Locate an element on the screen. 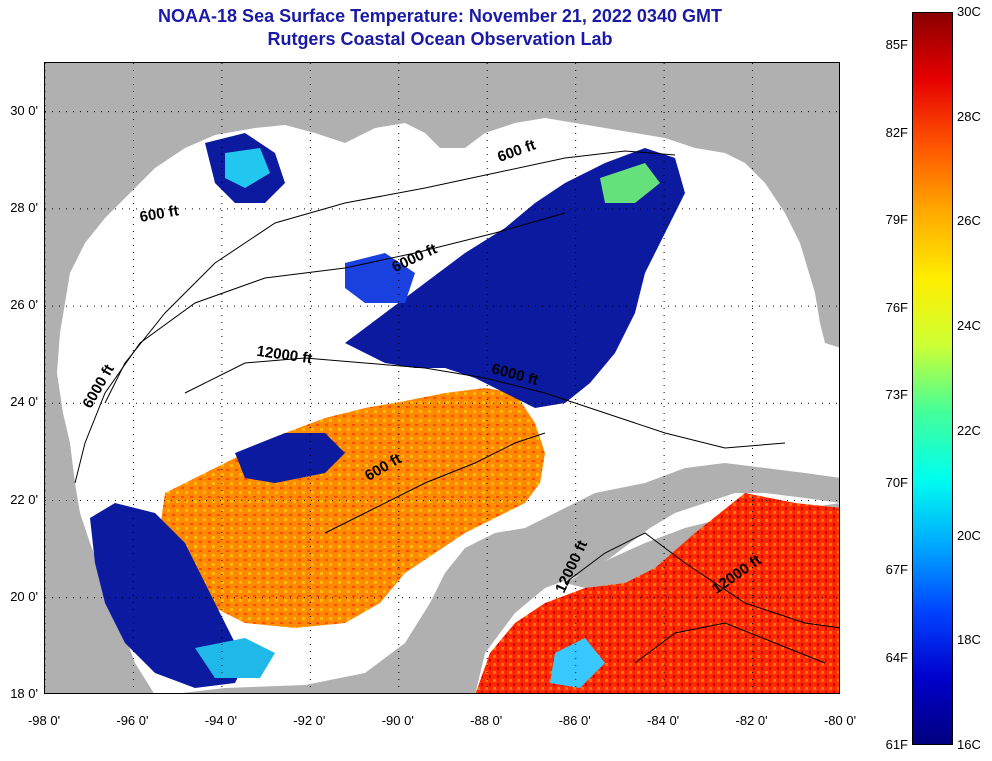  depth-contour-label: 600 ft is located at coordinates (159, 214).